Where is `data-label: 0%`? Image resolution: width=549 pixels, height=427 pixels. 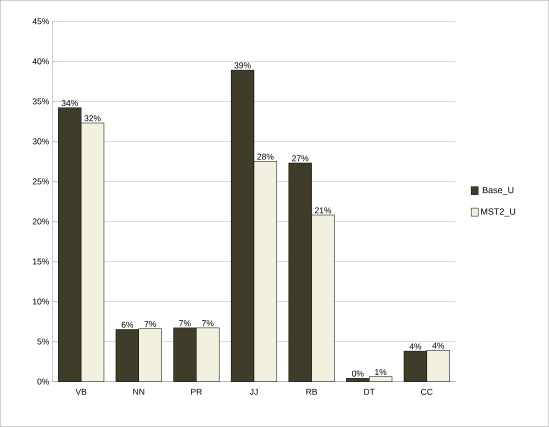 data-label: 0% is located at coordinates (358, 373).